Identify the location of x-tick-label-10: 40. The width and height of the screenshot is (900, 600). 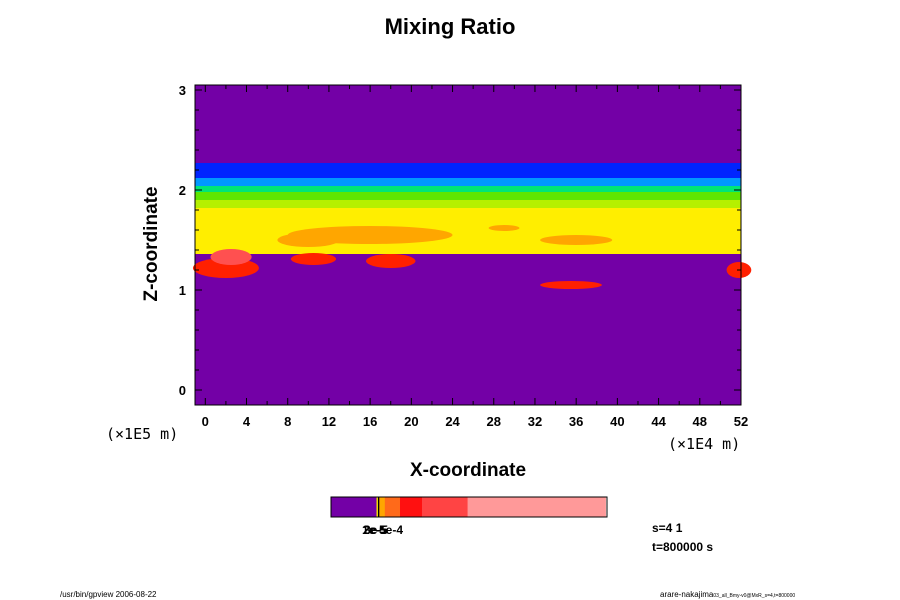
(617, 421).